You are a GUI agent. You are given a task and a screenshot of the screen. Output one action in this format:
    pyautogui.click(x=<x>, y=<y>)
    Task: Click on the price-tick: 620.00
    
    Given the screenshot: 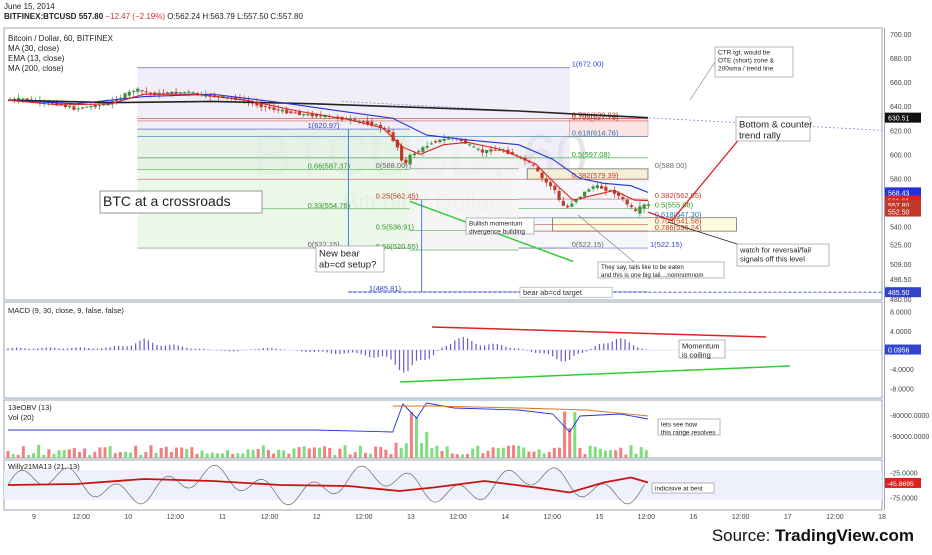 What is the action you would take?
    pyautogui.click(x=901, y=131)
    